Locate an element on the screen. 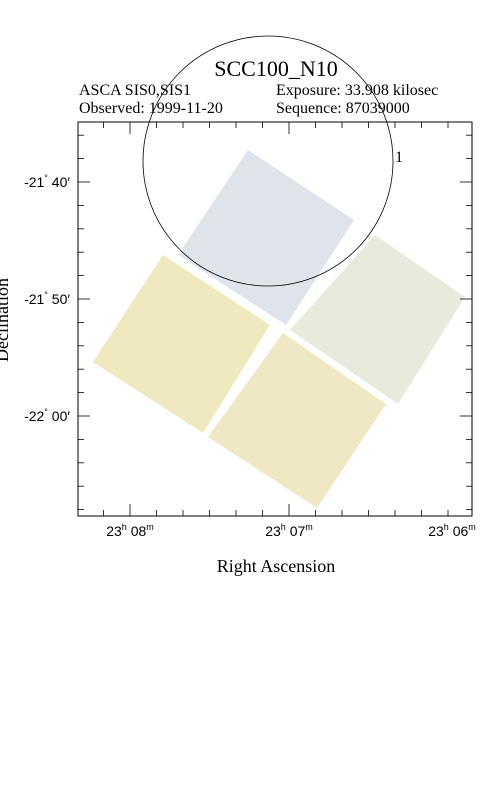 The height and width of the screenshot is (792, 486). y-tick-label-part: 00′ is located at coordinates (59, 416).